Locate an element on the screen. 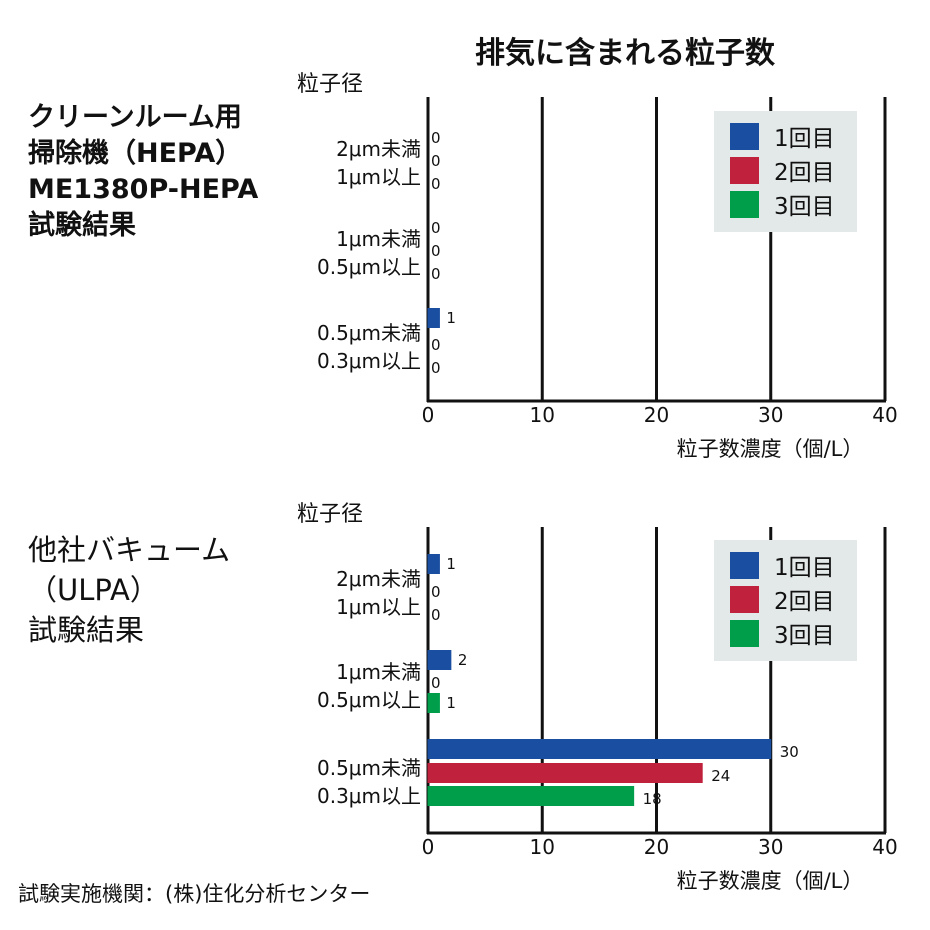 Image resolution: width=930 pixels, height=930 pixels. chart1-side-title: クリーンルーム用 掃除機（HEPA） ME1380P-HEPA 試験結果 is located at coordinates (143, 172).